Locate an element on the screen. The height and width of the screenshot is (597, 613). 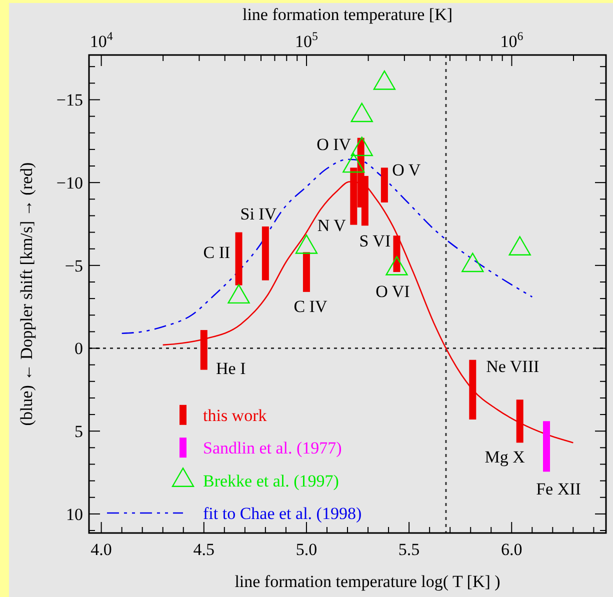
annotation: O VI is located at coordinates (393, 291).